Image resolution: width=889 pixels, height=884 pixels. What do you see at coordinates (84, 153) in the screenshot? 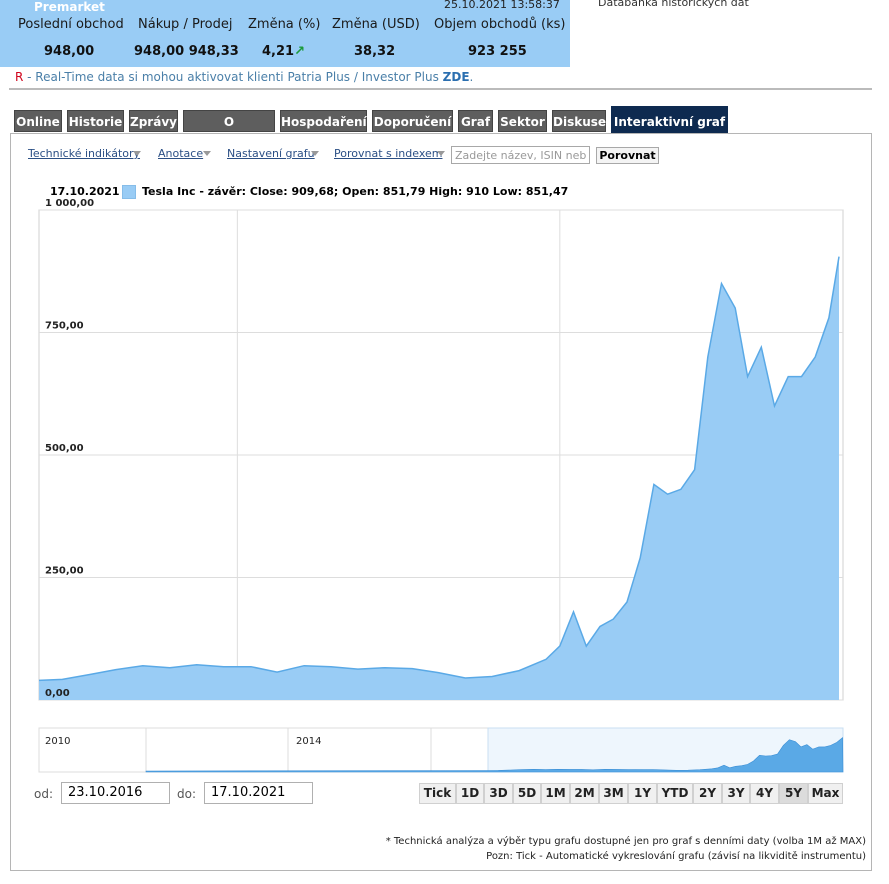
I see `technical-indicators-menu: Technické indikátory` at bounding box center [84, 153].